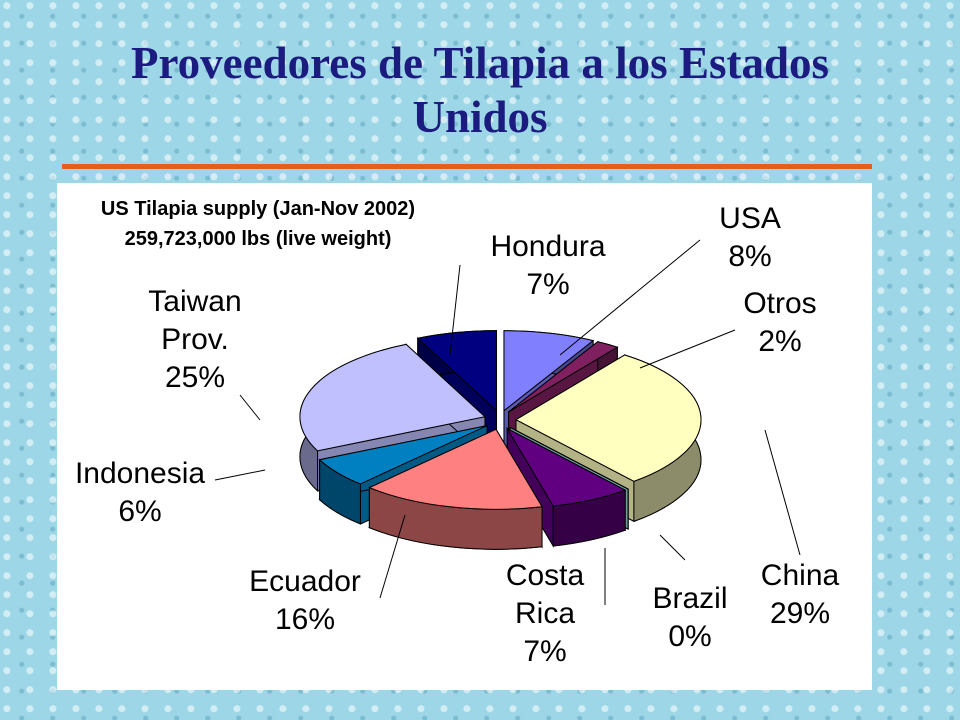 The image size is (960, 720). I want to click on slice-label: Indonesia 6%, so click(140, 493).